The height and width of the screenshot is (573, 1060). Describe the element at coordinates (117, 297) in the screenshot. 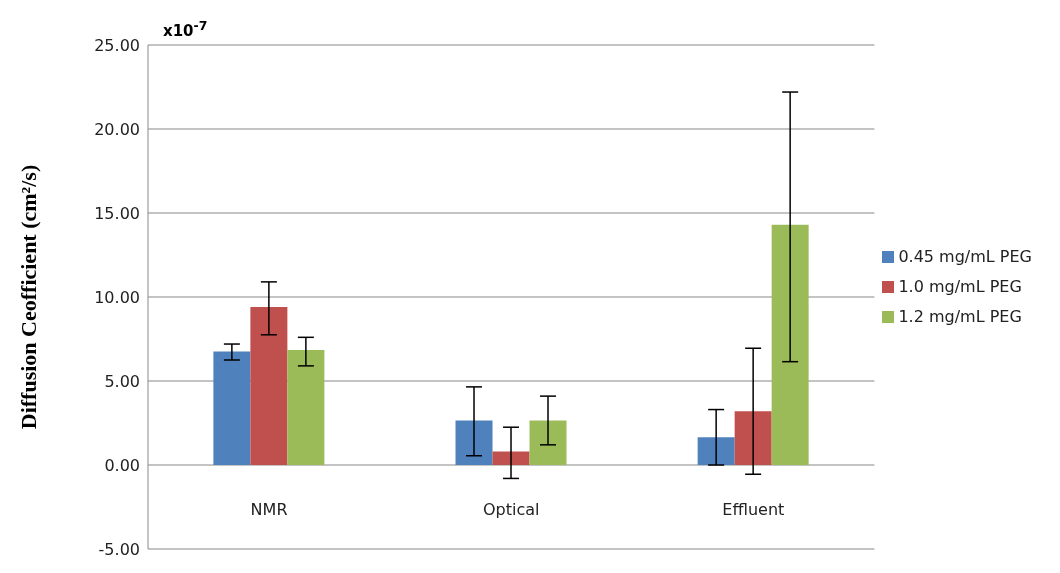

I see `y-tick-label: 10.00` at that location.